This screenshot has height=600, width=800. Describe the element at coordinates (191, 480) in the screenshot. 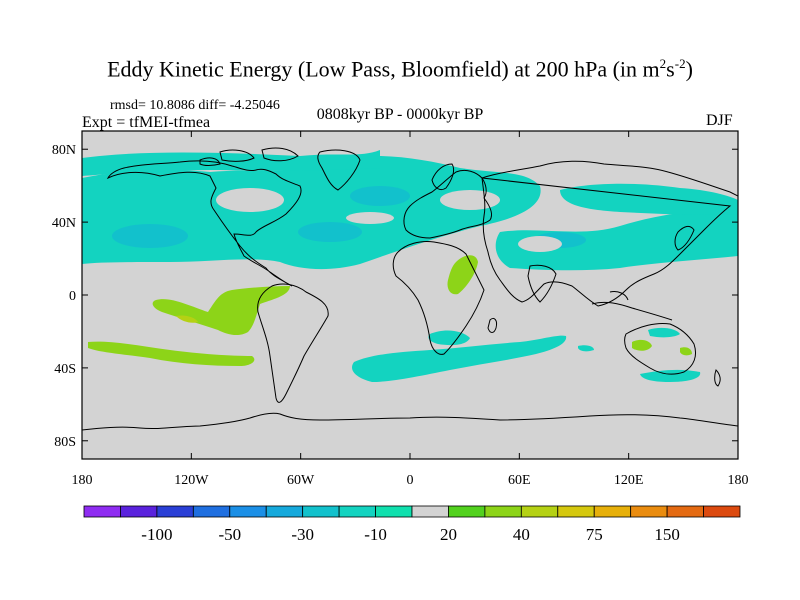

I see `lon-tick-label: 120W` at that location.